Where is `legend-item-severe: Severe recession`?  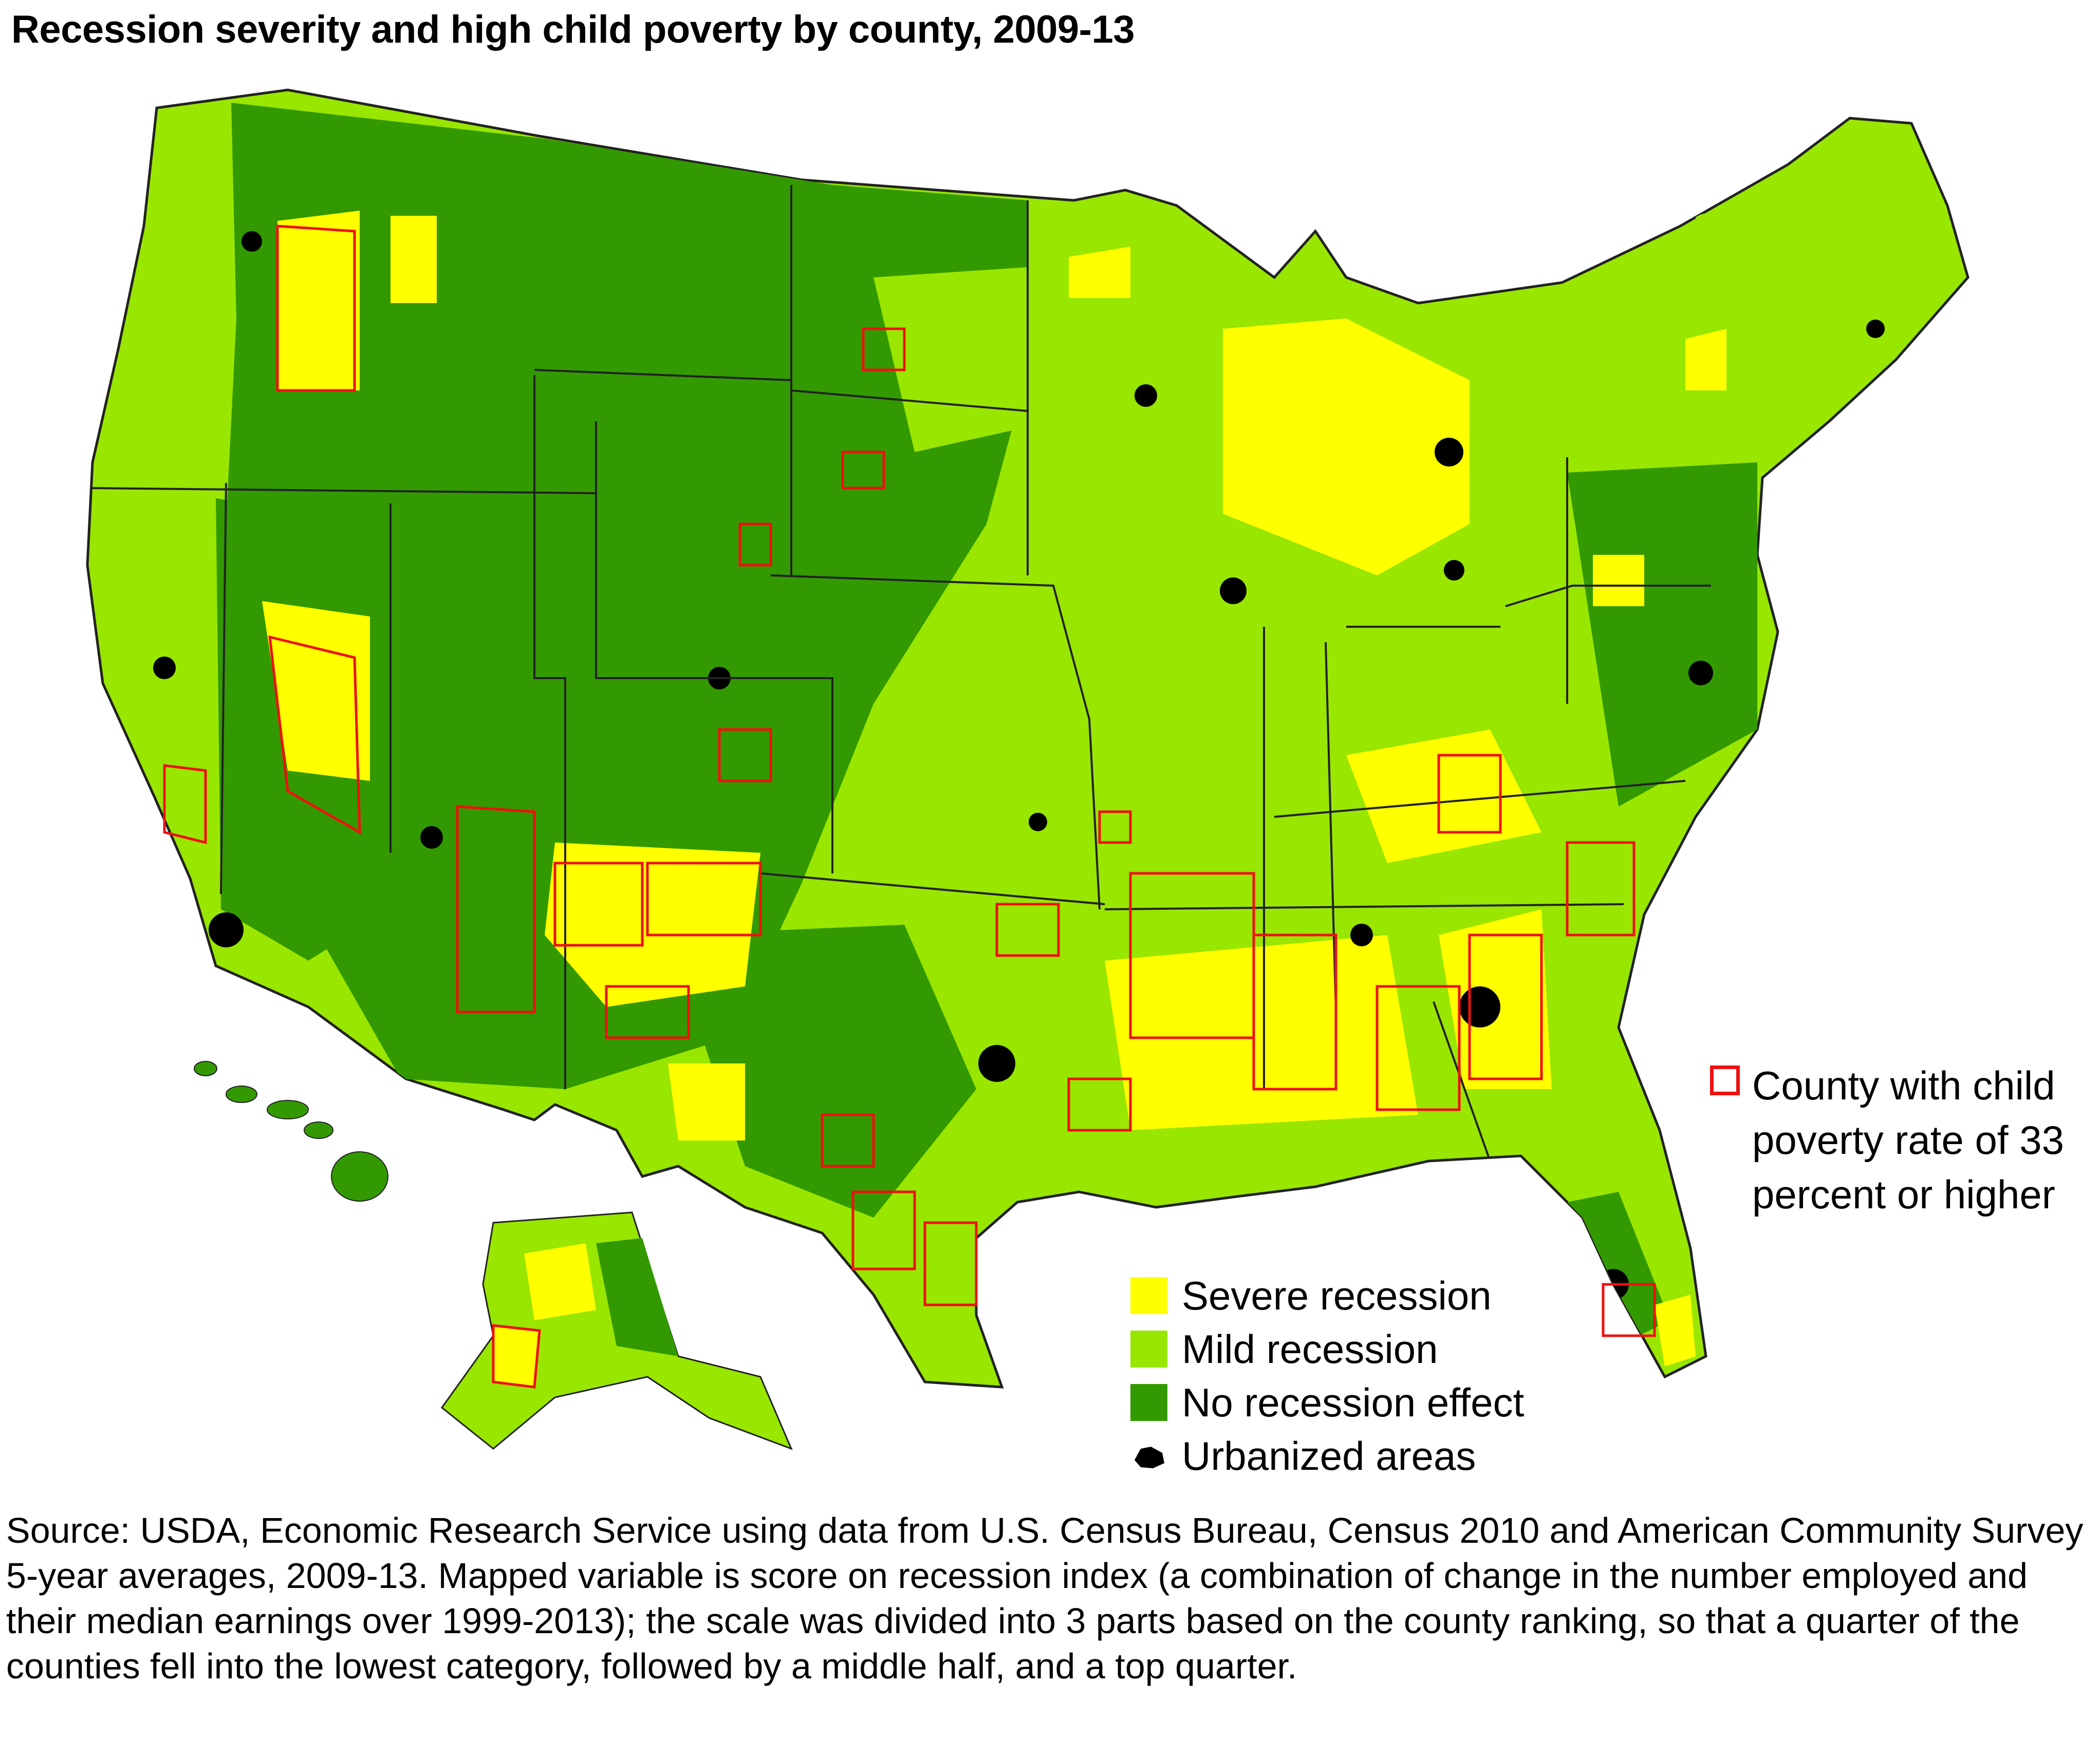
legend-item-severe: Severe recession is located at coordinates (1327, 1295).